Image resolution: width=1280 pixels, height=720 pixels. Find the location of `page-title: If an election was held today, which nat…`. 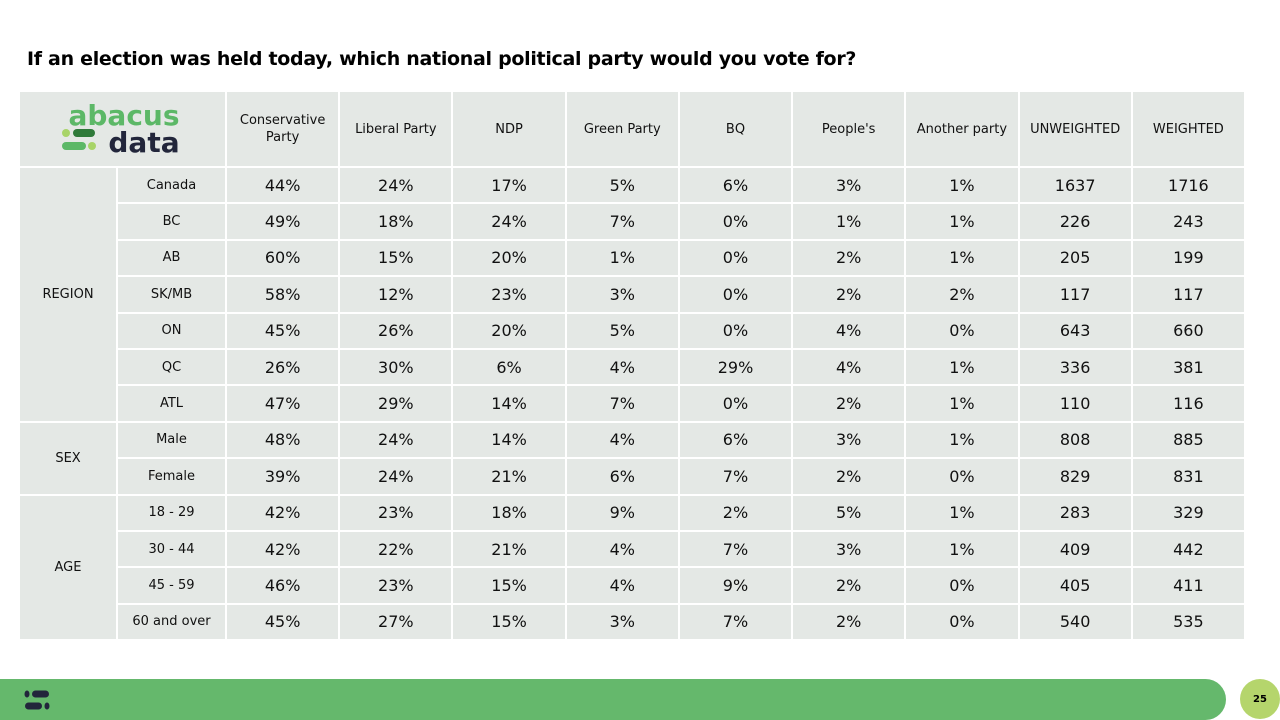

page-title: If an election was held today, which nat… is located at coordinates (442, 59).